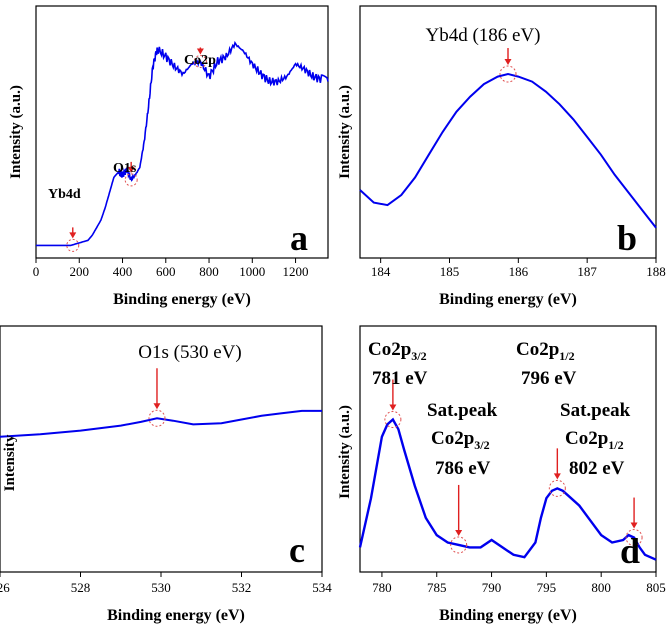 The image size is (666, 627). What do you see at coordinates (123, 271) in the screenshot?
I see `x-tick-label: 400` at bounding box center [123, 271].